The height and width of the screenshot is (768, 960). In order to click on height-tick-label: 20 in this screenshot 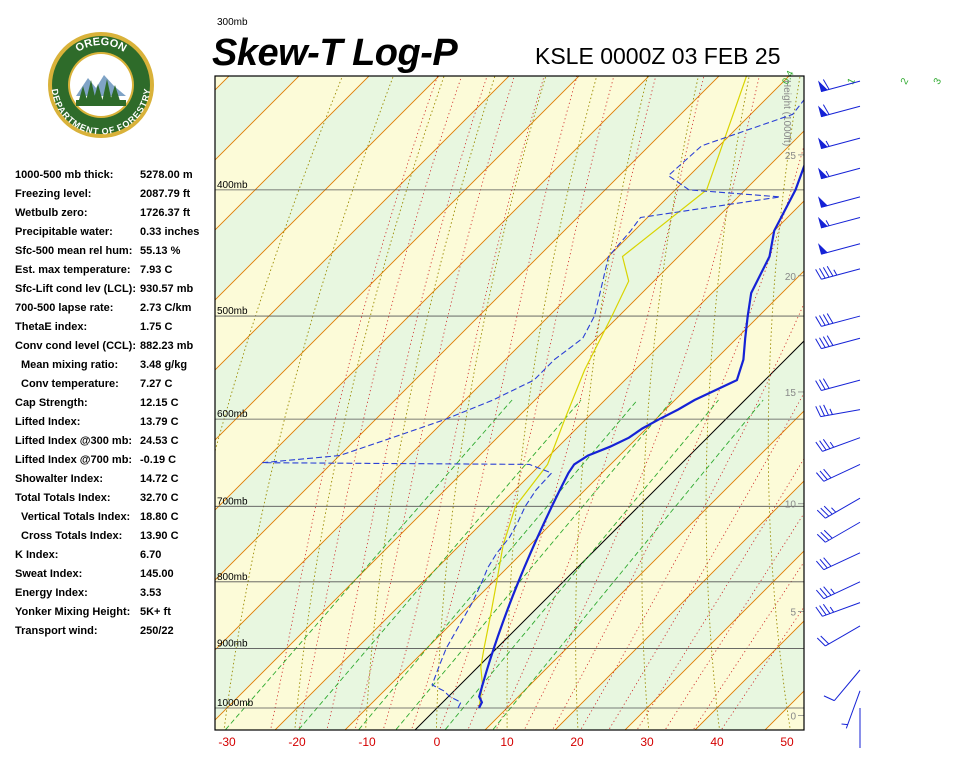, I will do `click(791, 277)`.